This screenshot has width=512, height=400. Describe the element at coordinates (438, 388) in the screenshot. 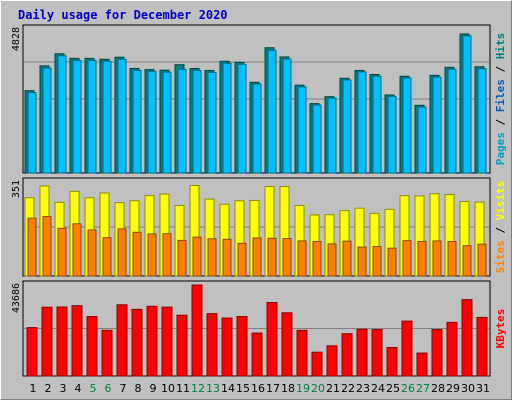

I see `x-tick-label-day-28: 28` at that location.